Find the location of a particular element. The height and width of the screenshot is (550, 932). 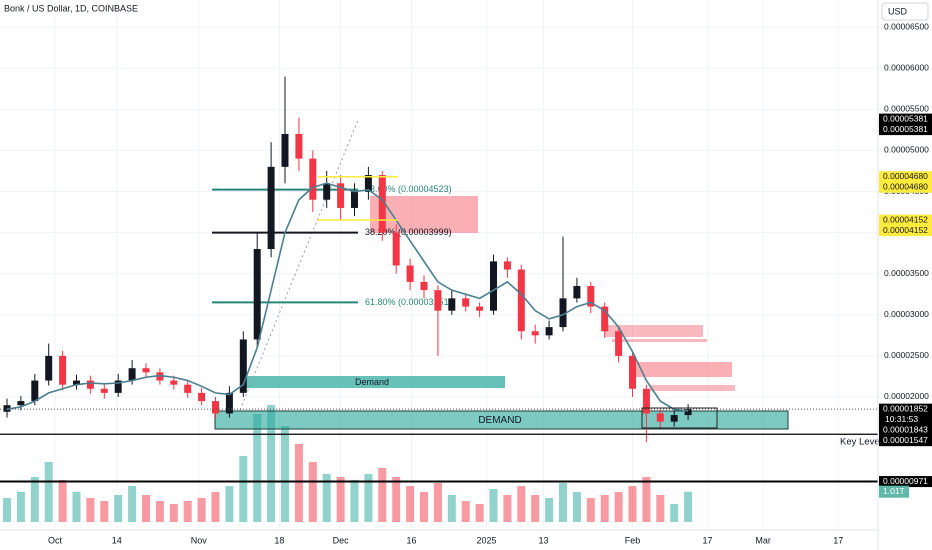

price-marker-label: 0.00001547 is located at coordinates (905, 440).